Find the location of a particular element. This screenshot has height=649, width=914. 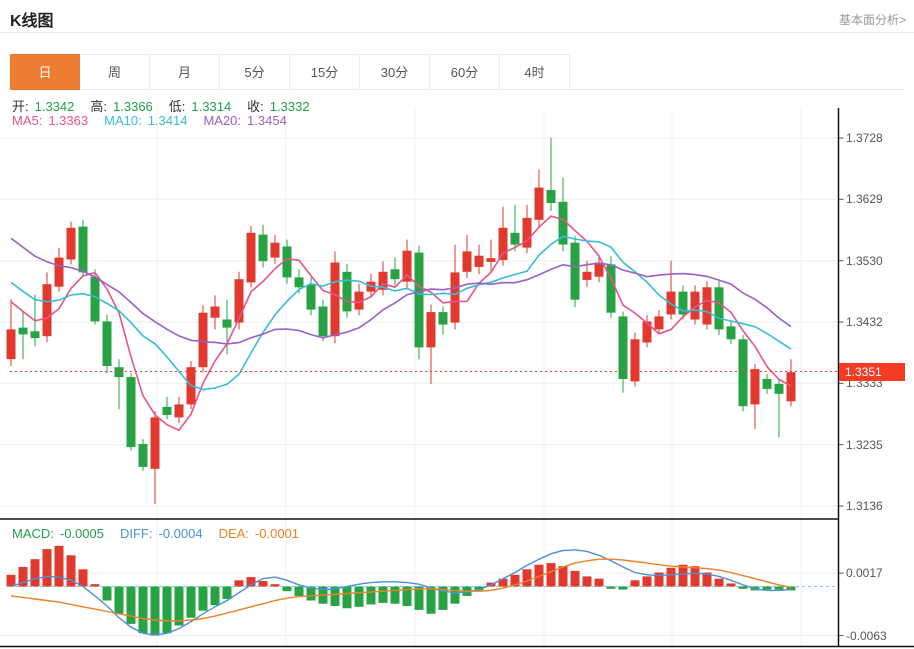

axis-tick-label: 1.3235 is located at coordinates (864, 444).